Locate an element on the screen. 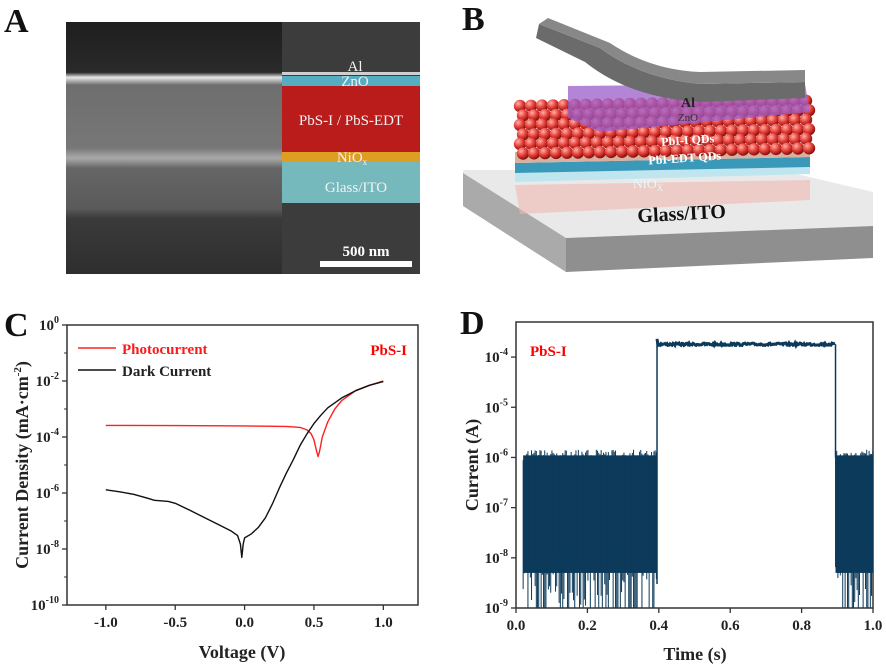  layer-ito is located at coordinates (662, 174).